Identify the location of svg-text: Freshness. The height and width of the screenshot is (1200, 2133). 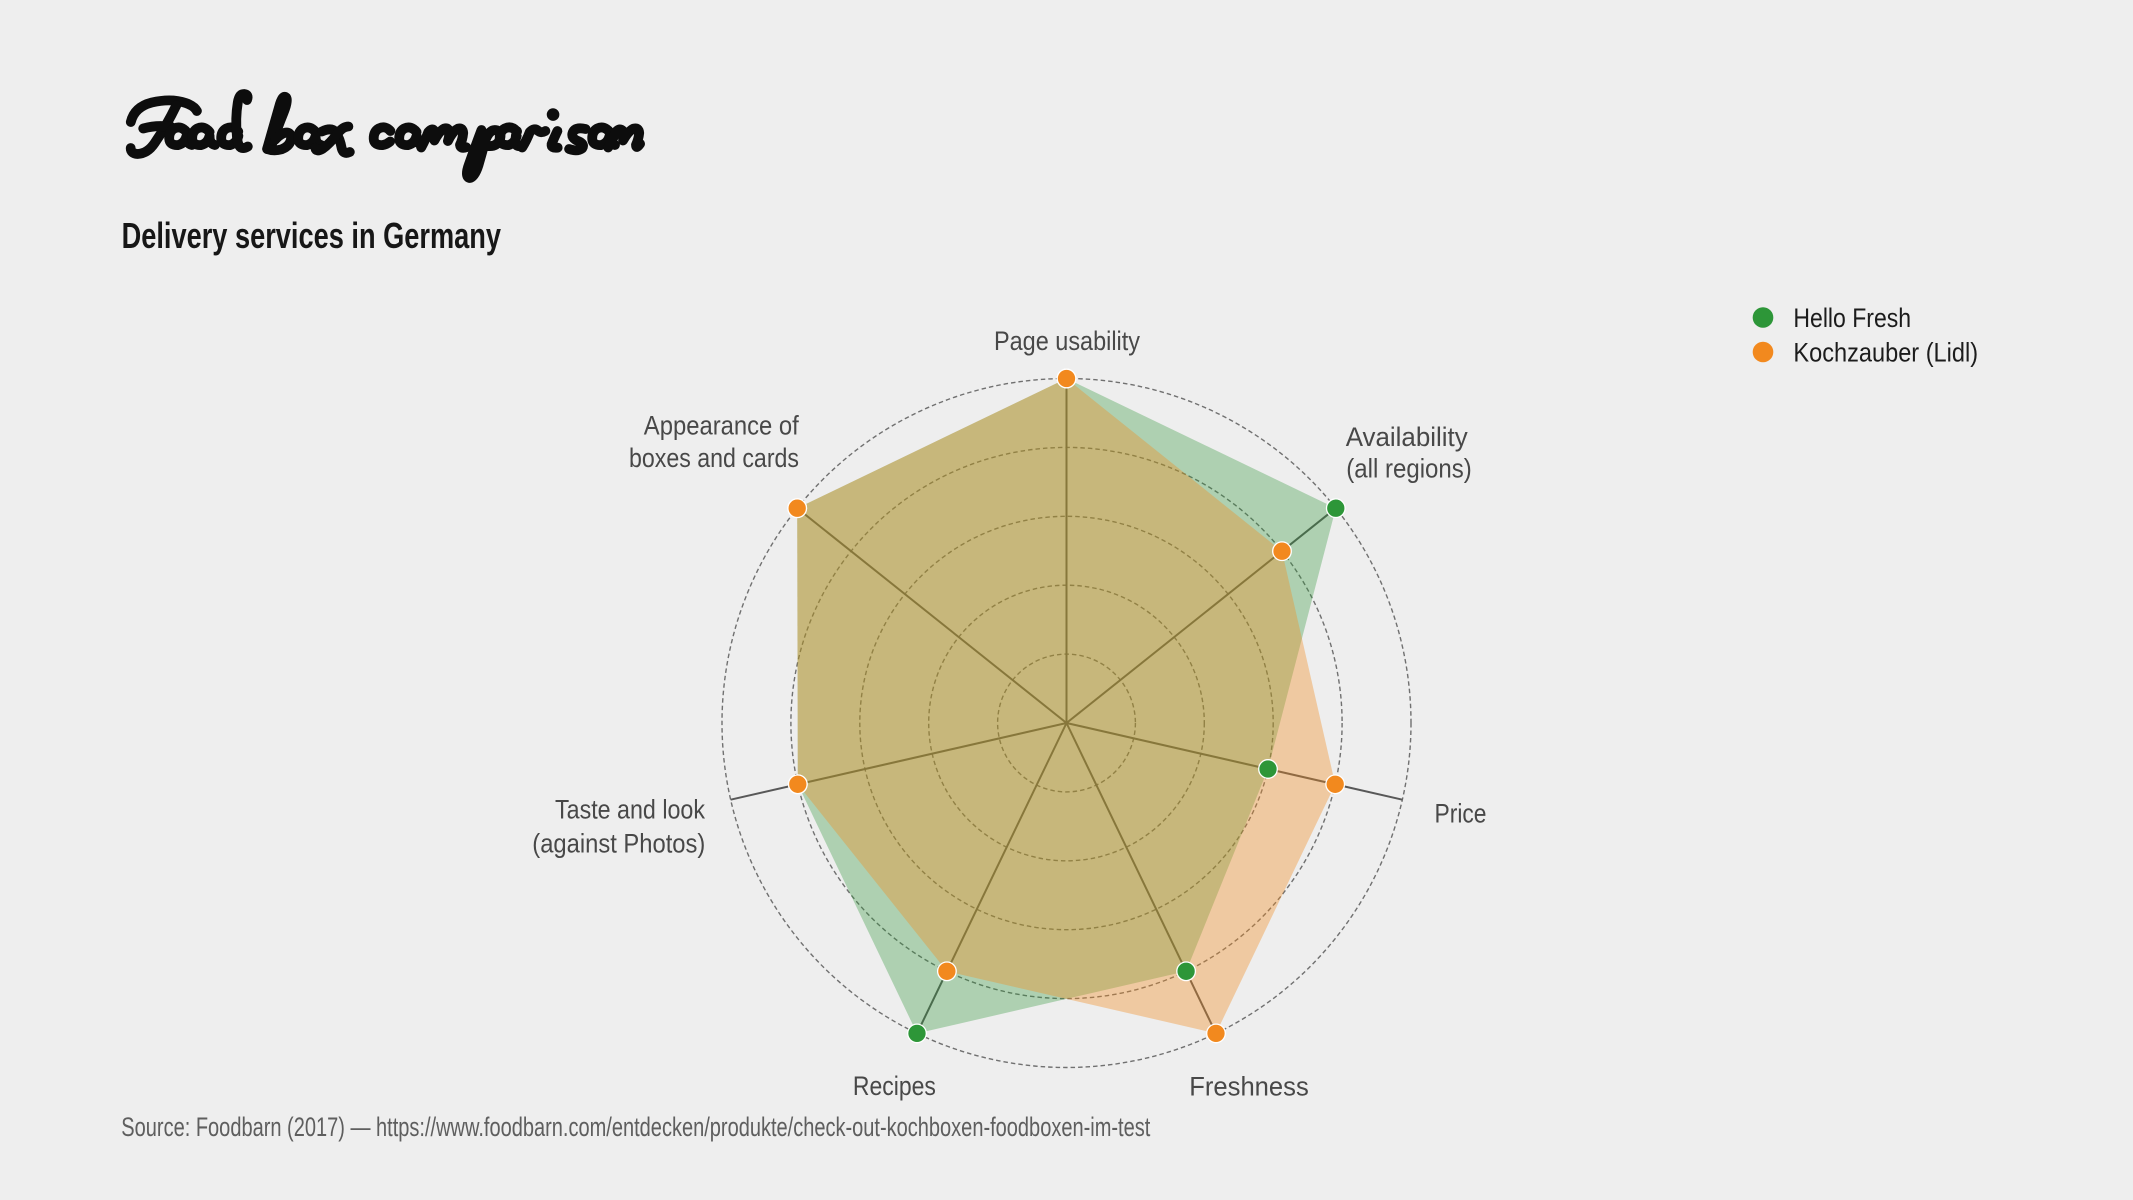
(1249, 1087).